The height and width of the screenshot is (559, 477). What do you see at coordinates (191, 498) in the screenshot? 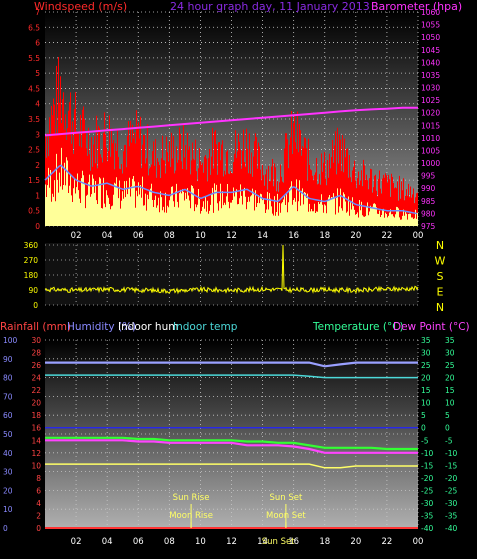
I see `event-label: Sun Rise` at bounding box center [191, 498].